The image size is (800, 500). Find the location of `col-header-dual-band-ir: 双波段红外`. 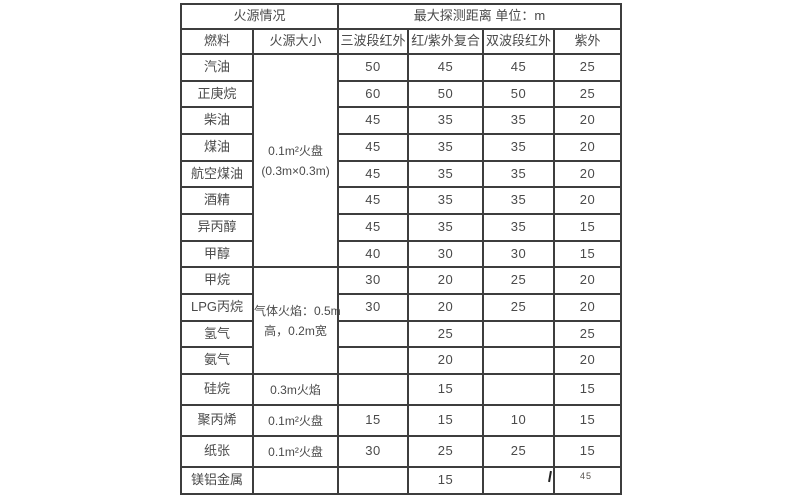

col-header-dual-band-ir: 双波段红外 is located at coordinates (519, 41).